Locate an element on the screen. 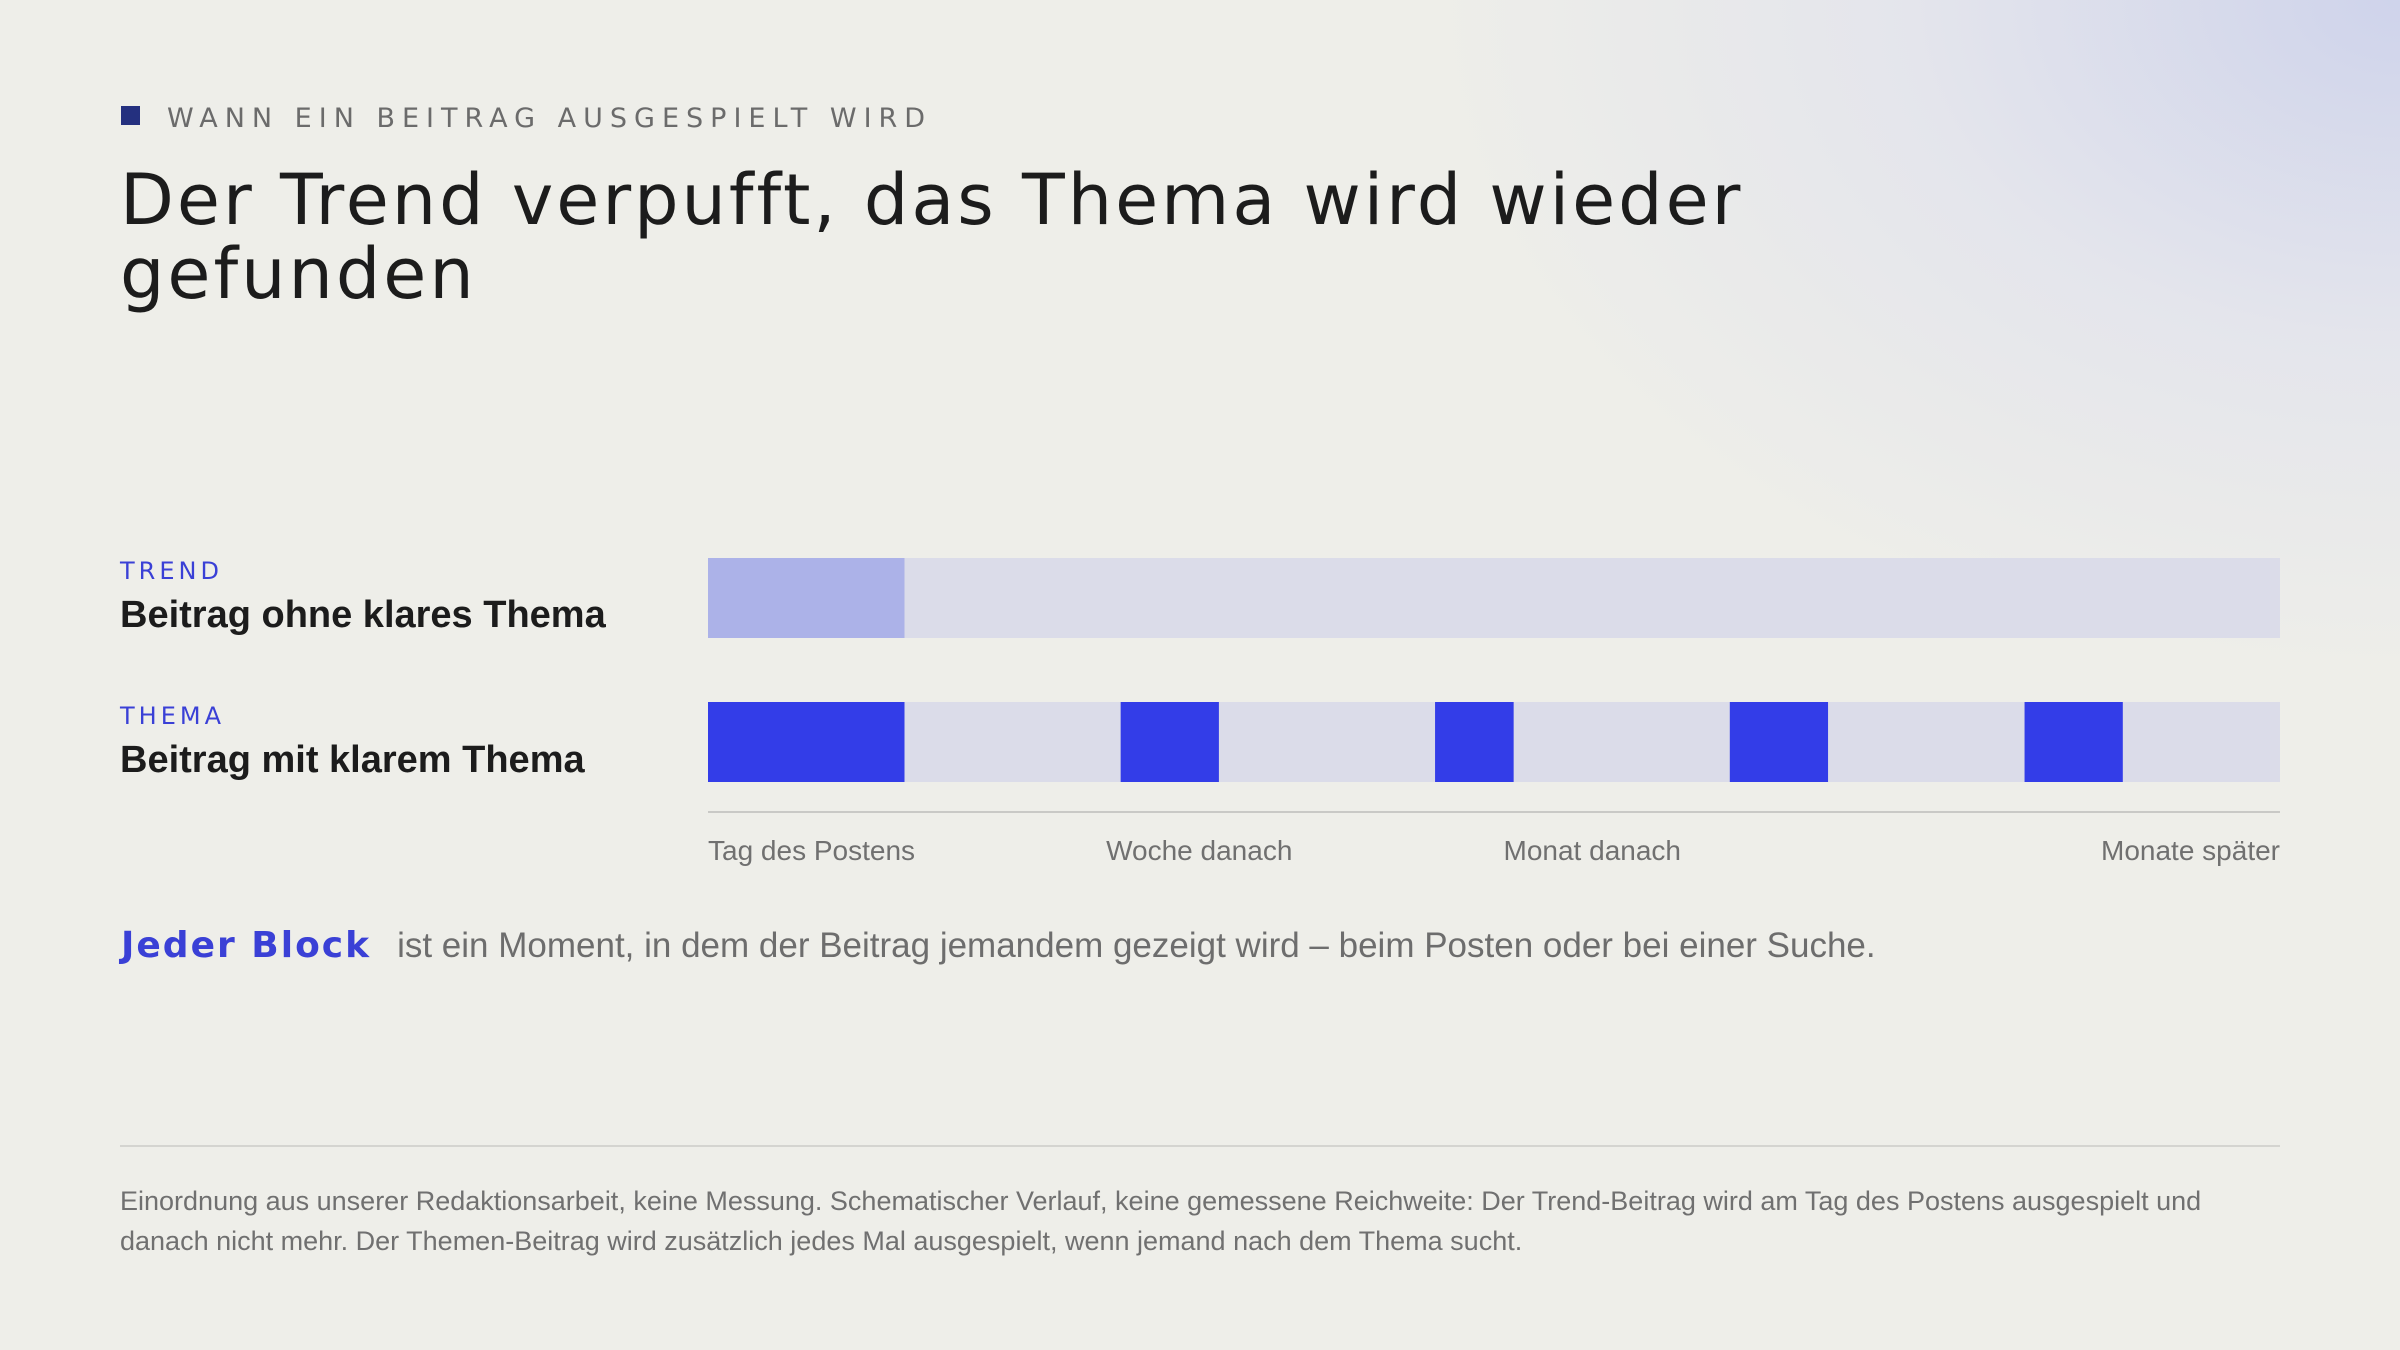 The height and width of the screenshot is (1350, 2400). row-name-trend: Beitrag ohne klares Thema is located at coordinates (363, 615).